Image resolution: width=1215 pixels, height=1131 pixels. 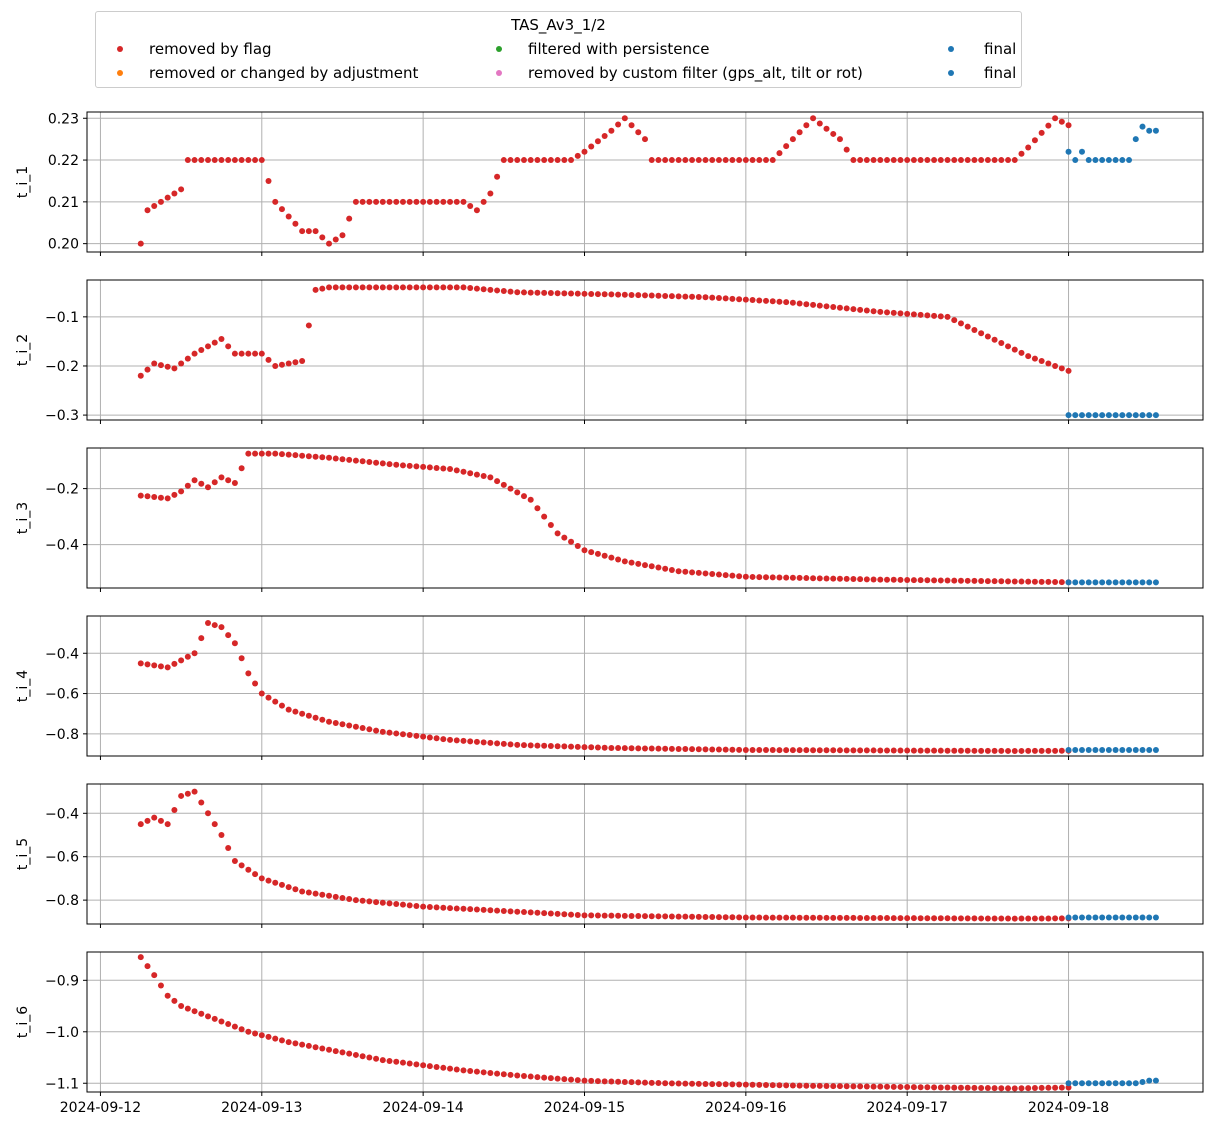 What do you see at coordinates (499, 49) in the screenshot?
I see `legend-marker-persistence` at bounding box center [499, 49].